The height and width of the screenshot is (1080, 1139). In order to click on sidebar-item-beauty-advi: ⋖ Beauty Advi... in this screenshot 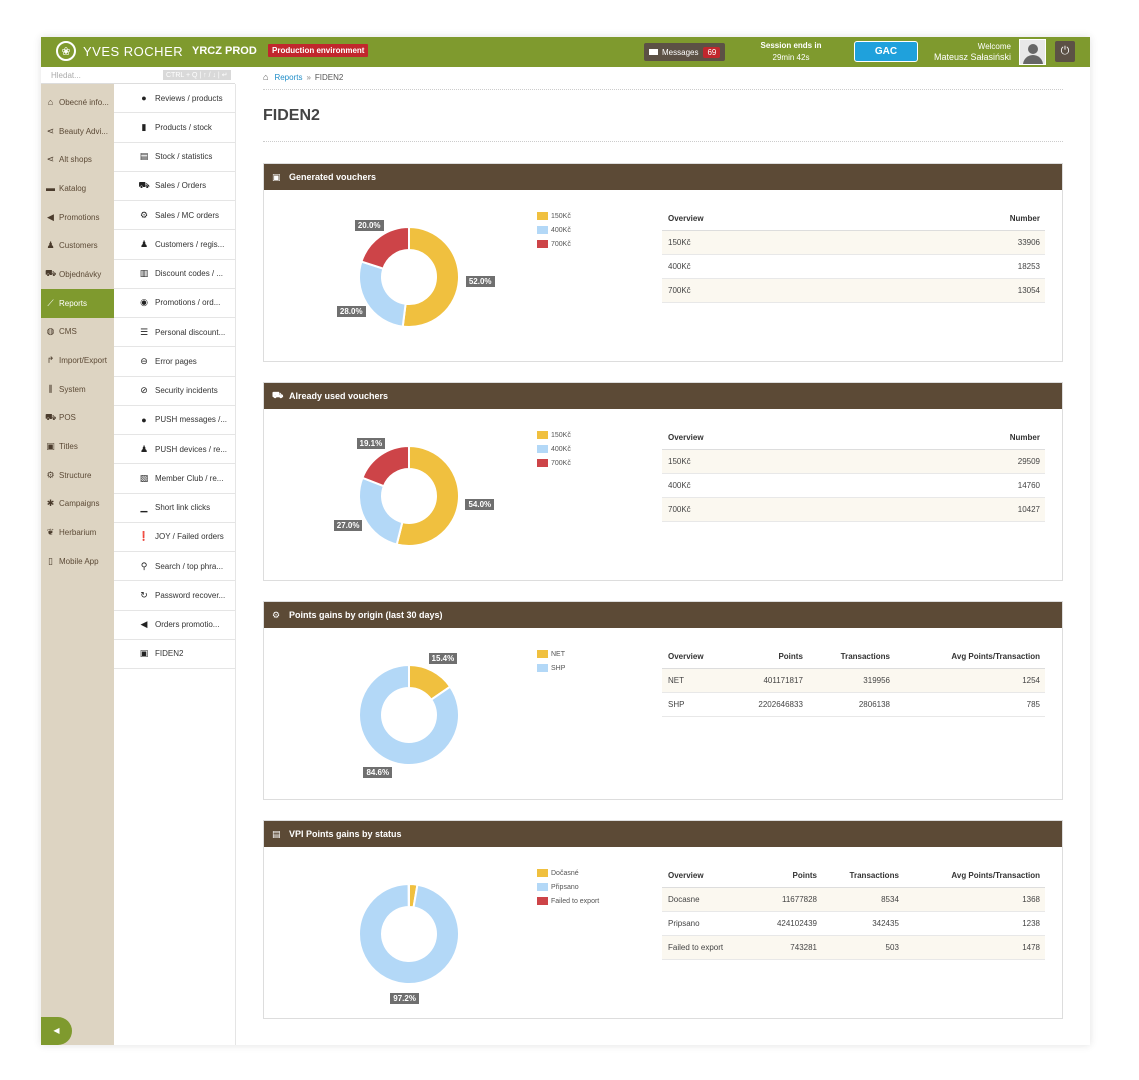, I will do `click(77, 131)`.